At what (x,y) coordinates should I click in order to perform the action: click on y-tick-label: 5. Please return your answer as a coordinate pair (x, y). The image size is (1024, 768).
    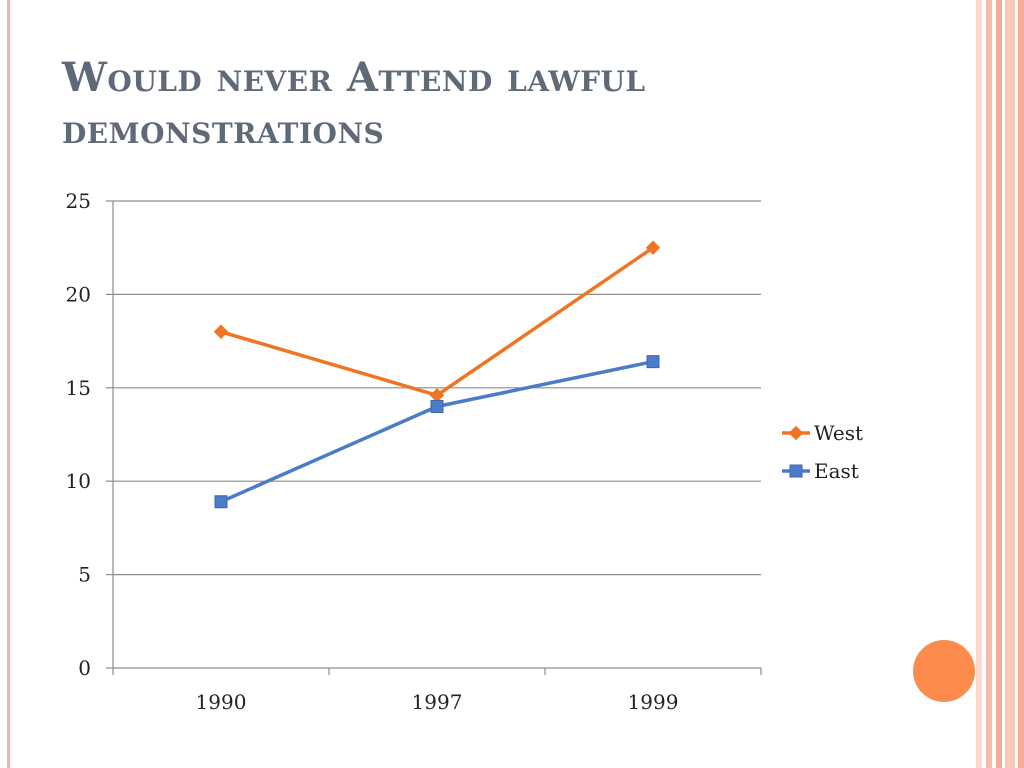
    Looking at the image, I should click on (84, 575).